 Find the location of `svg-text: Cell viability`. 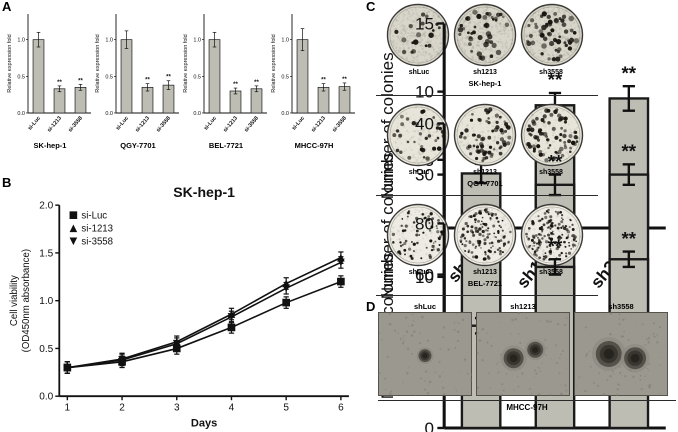

svg-text: Cell viability is located at coordinates (14, 300).